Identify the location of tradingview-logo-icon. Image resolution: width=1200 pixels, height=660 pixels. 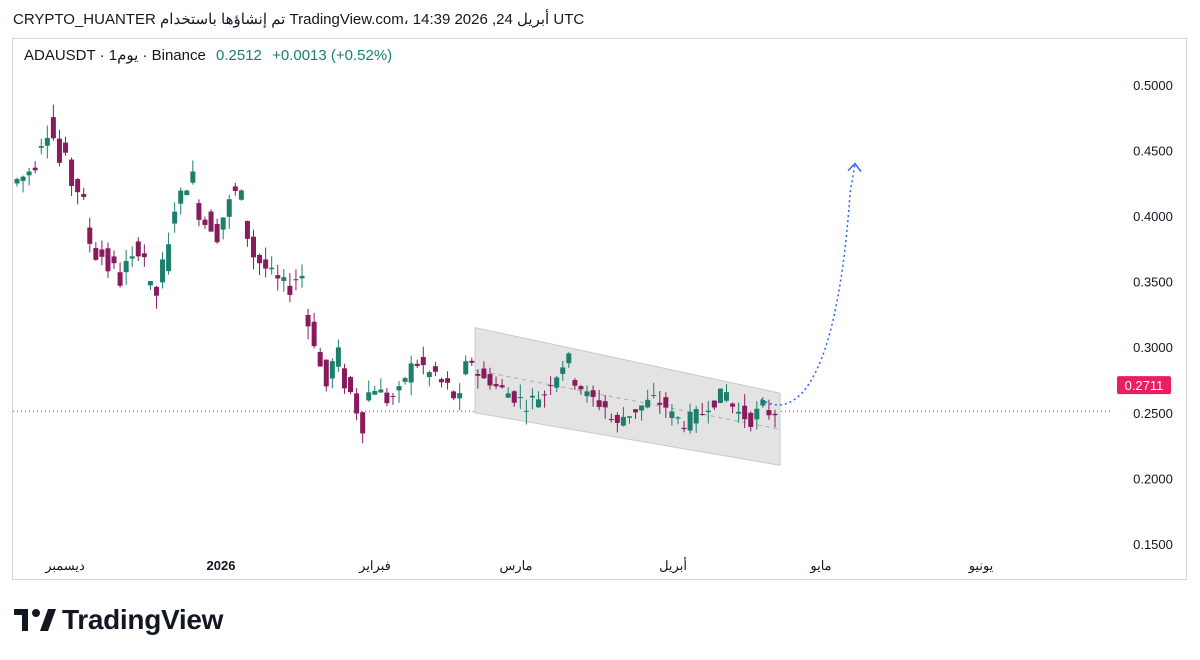
(35, 620).